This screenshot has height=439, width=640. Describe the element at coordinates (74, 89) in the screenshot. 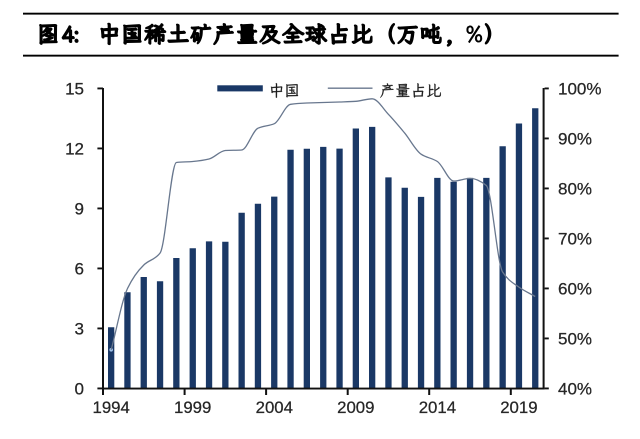

I see `svg-text: 15` at that location.